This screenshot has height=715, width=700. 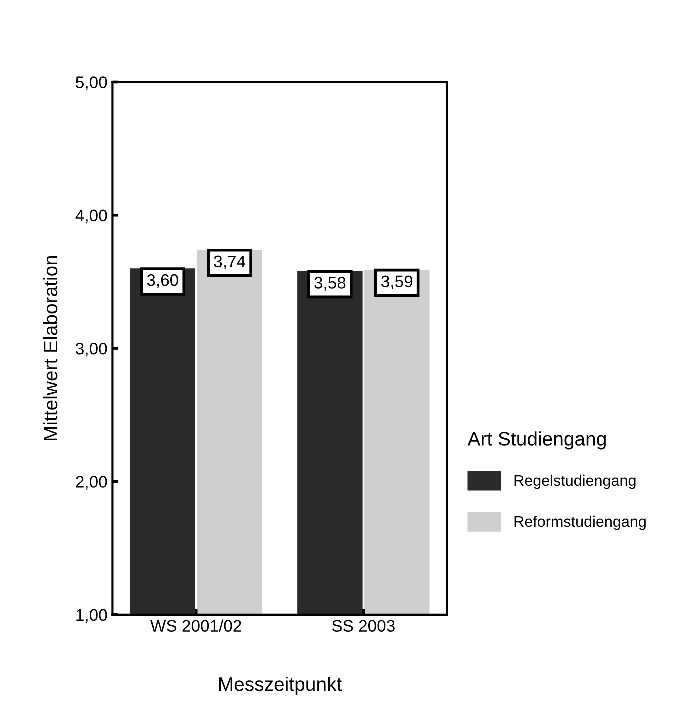 I want to click on y-axis-title: Mittelwert Elaboration, so click(x=50, y=348).